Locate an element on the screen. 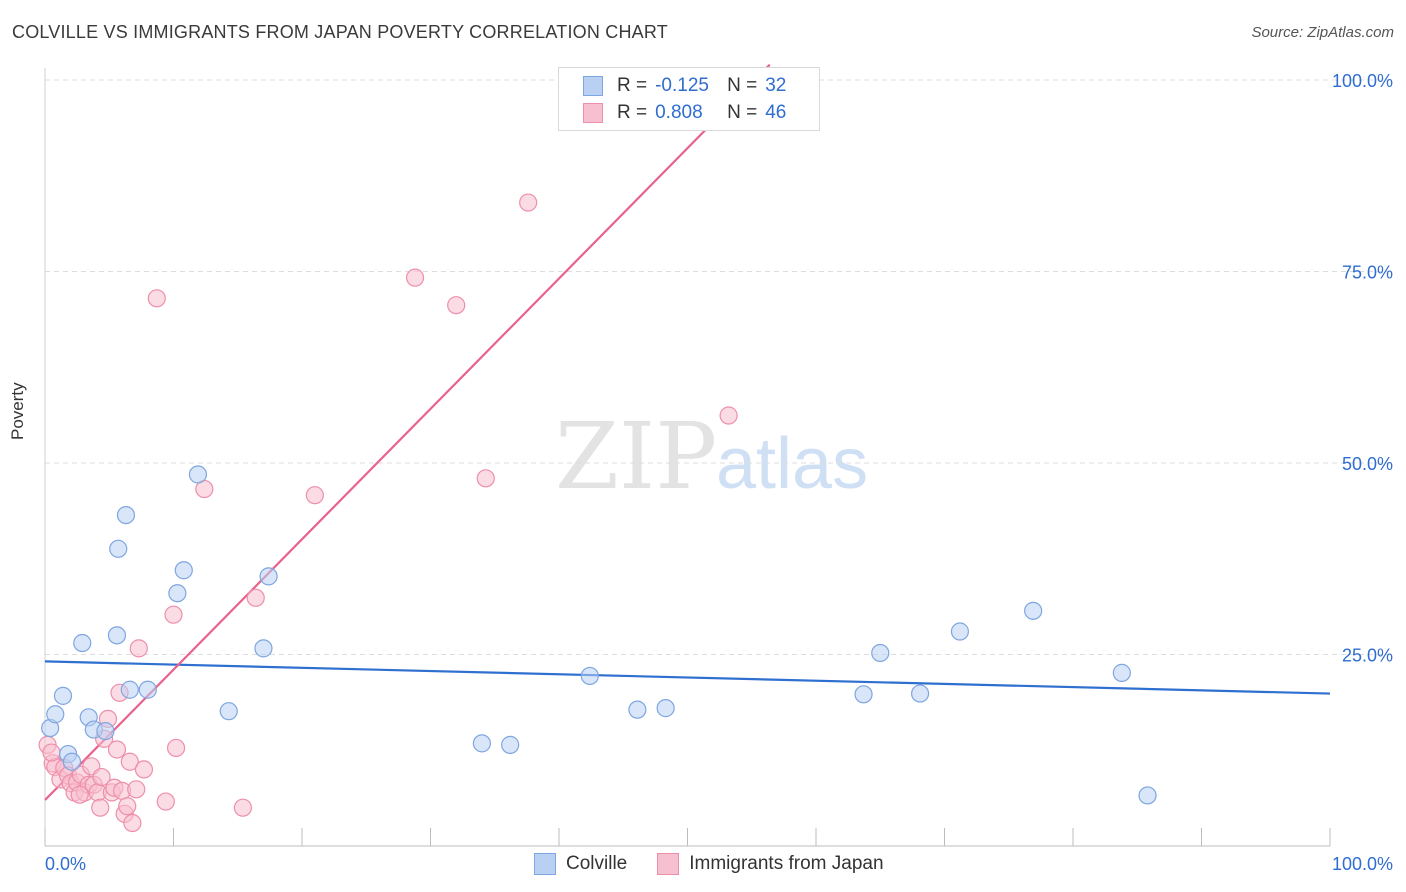 This screenshot has width=1406, height=892. x-tick-labels: 0.0% 100.0% is located at coordinates (719, 864).